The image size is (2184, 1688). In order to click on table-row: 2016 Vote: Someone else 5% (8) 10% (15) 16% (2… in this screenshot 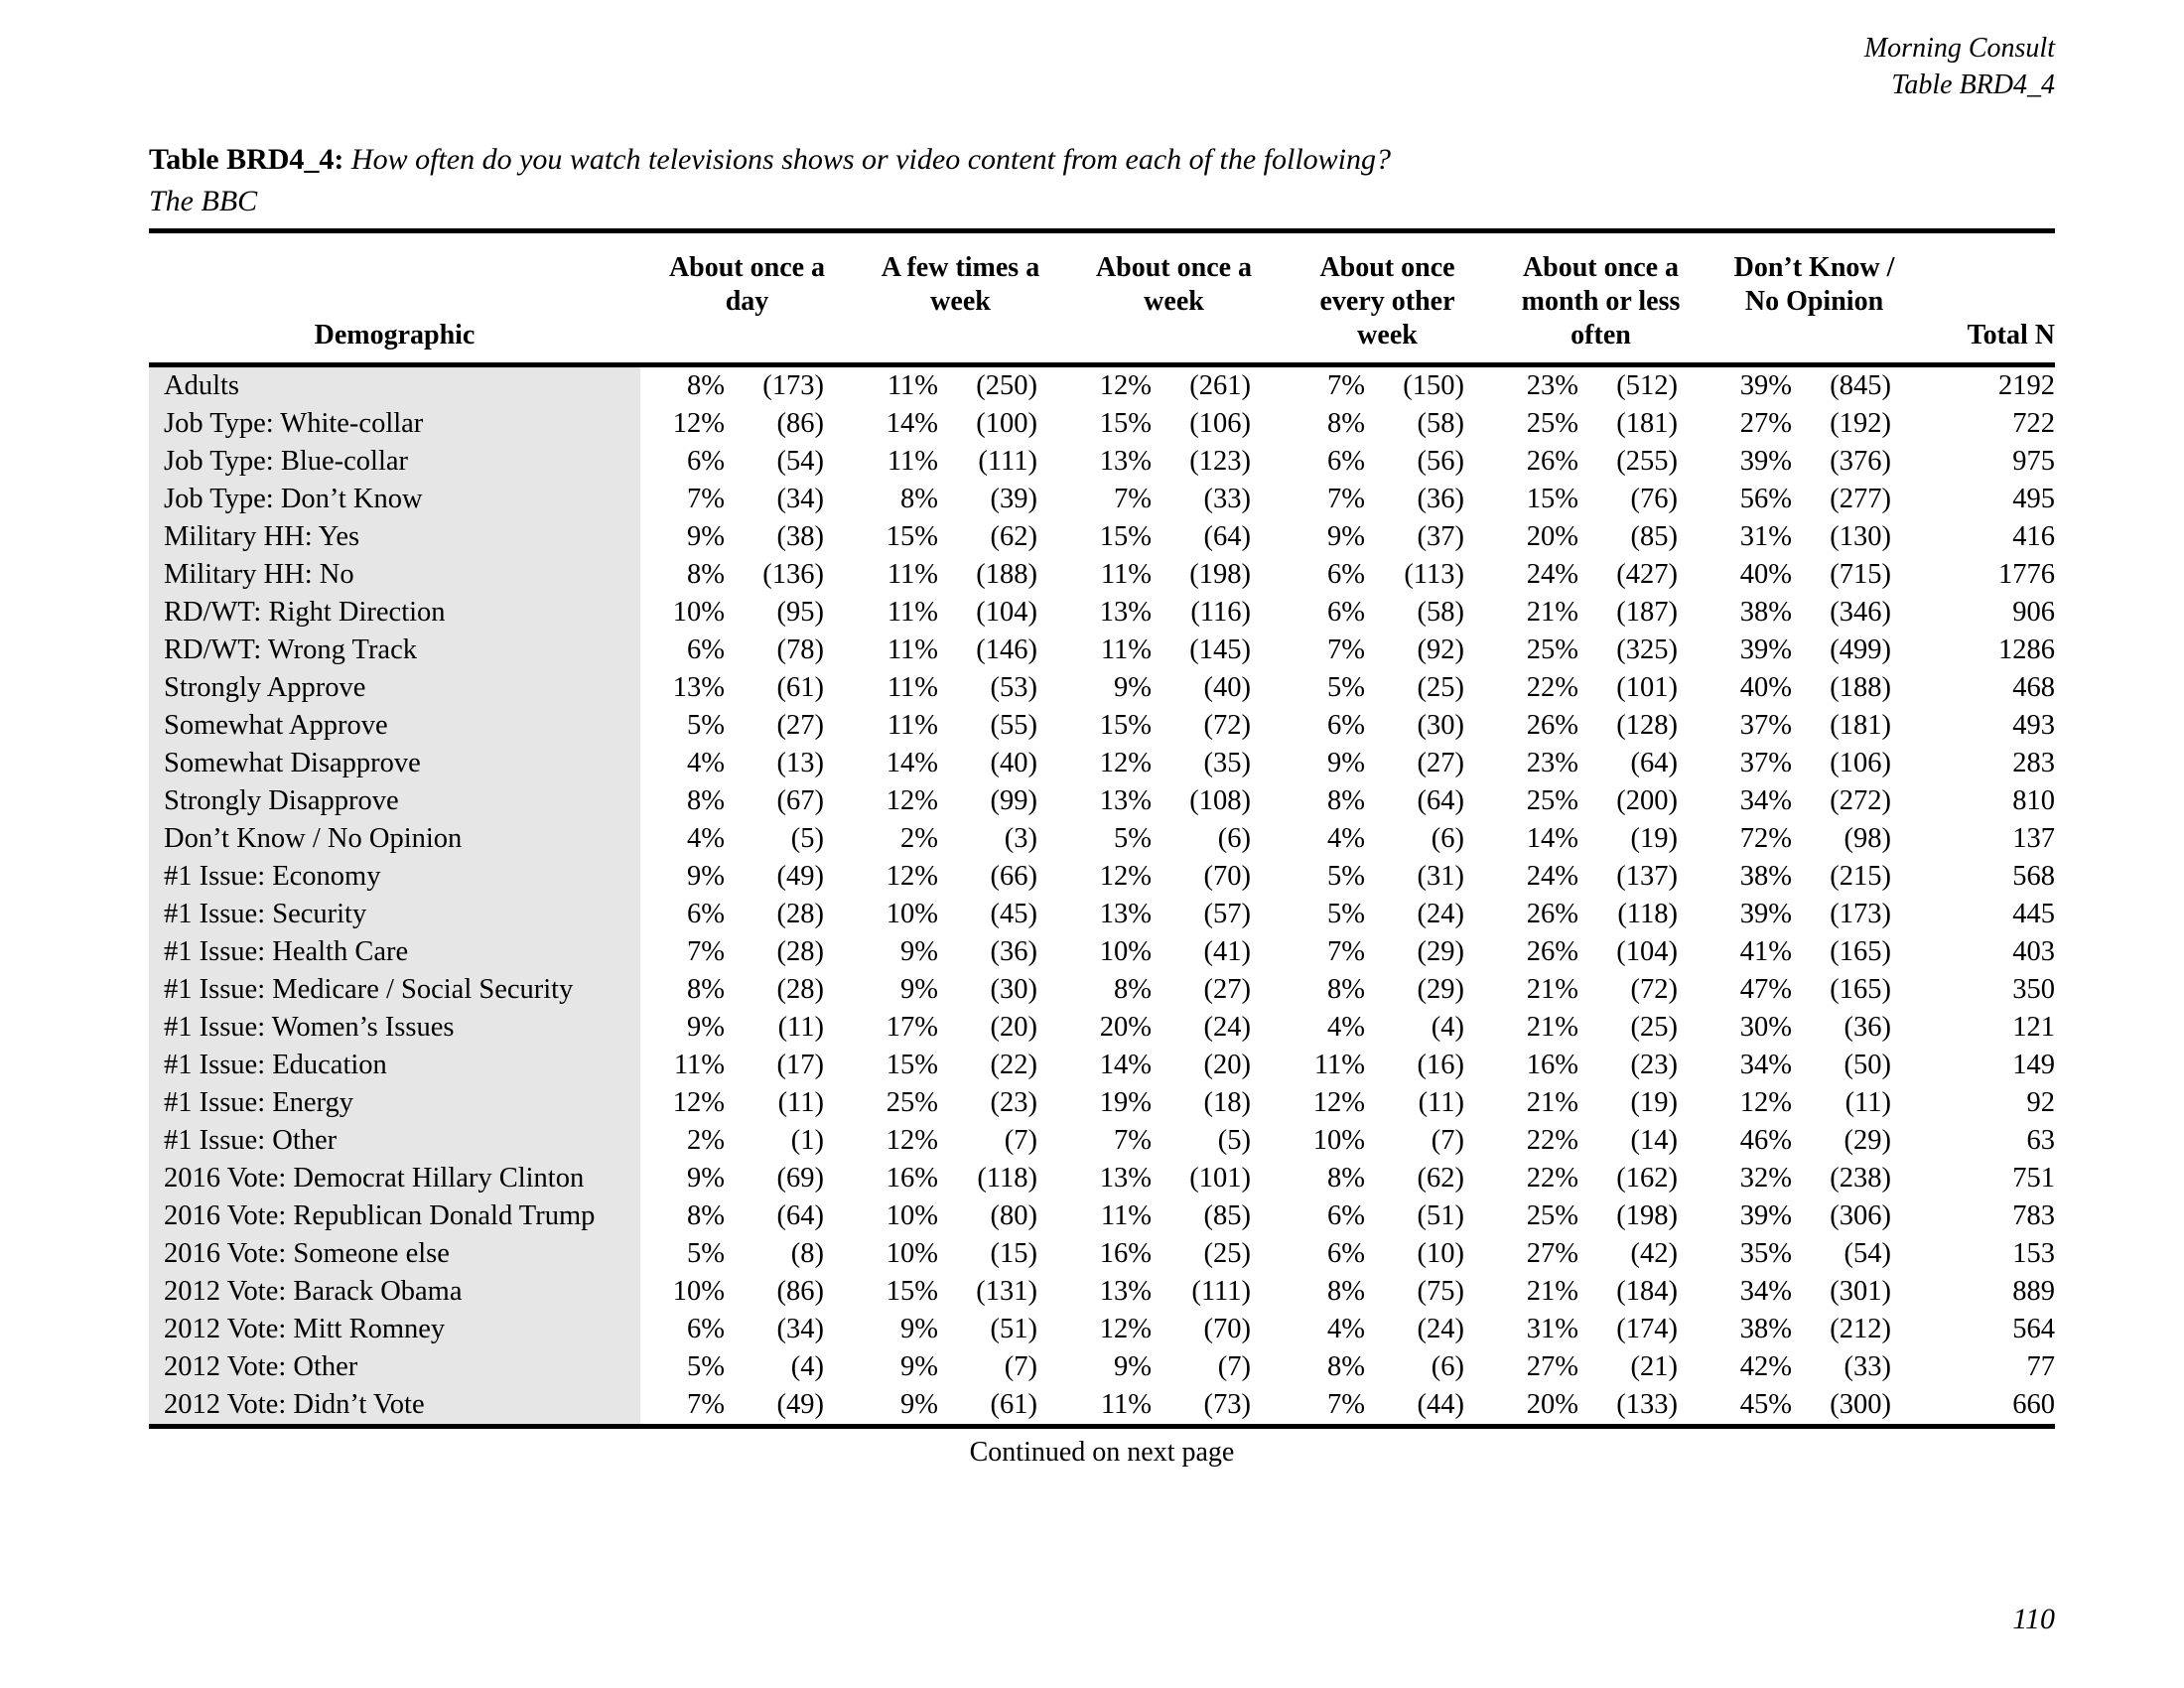, I will do `click(1102, 1254)`.